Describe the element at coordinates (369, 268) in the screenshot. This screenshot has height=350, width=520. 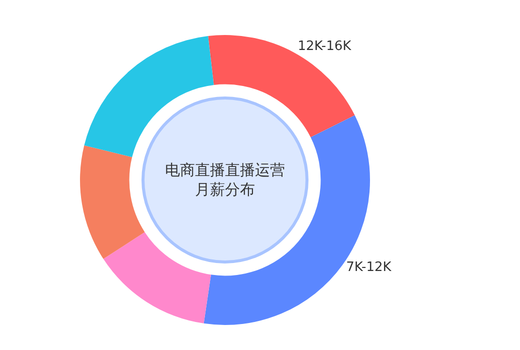
I see `slice-label: 7K-12K` at that location.